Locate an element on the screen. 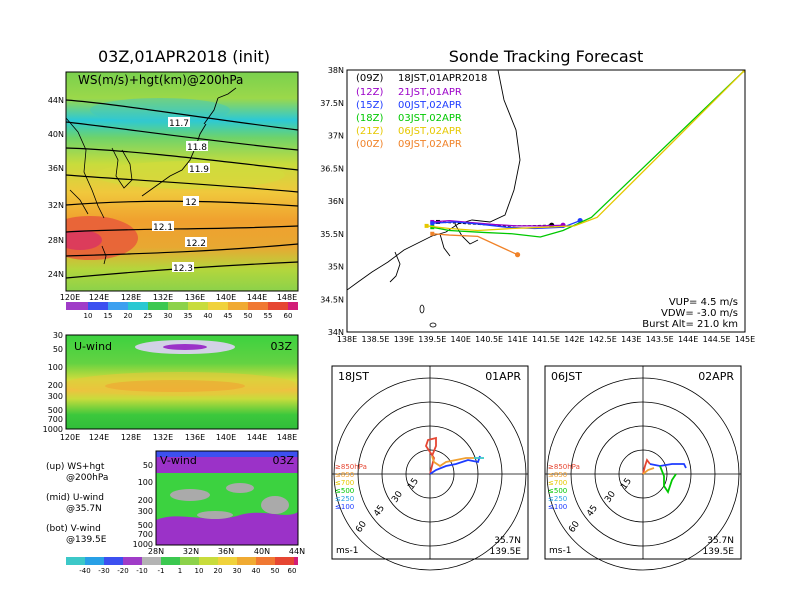 This screenshot has height=612, width=792. level-label: ≥850hPa is located at coordinates (564, 467).